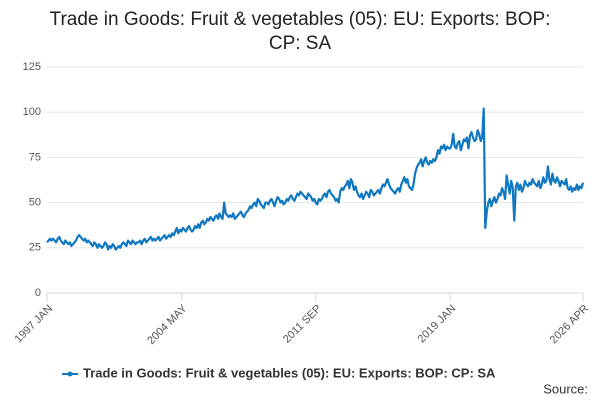 The width and height of the screenshot is (600, 400). What do you see at coordinates (437, 324) in the screenshot?
I see `x-tick-label: 2019 JAN` at bounding box center [437, 324].